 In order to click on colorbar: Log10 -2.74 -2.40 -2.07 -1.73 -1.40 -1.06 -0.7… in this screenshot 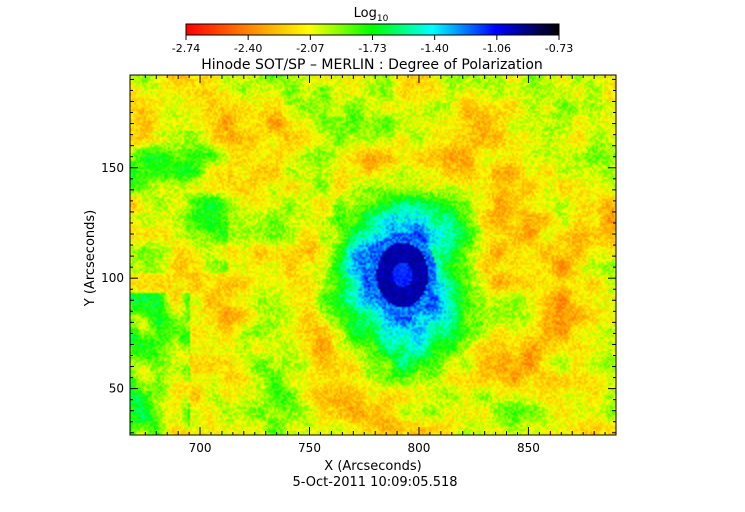, I will do `click(372, 30)`.